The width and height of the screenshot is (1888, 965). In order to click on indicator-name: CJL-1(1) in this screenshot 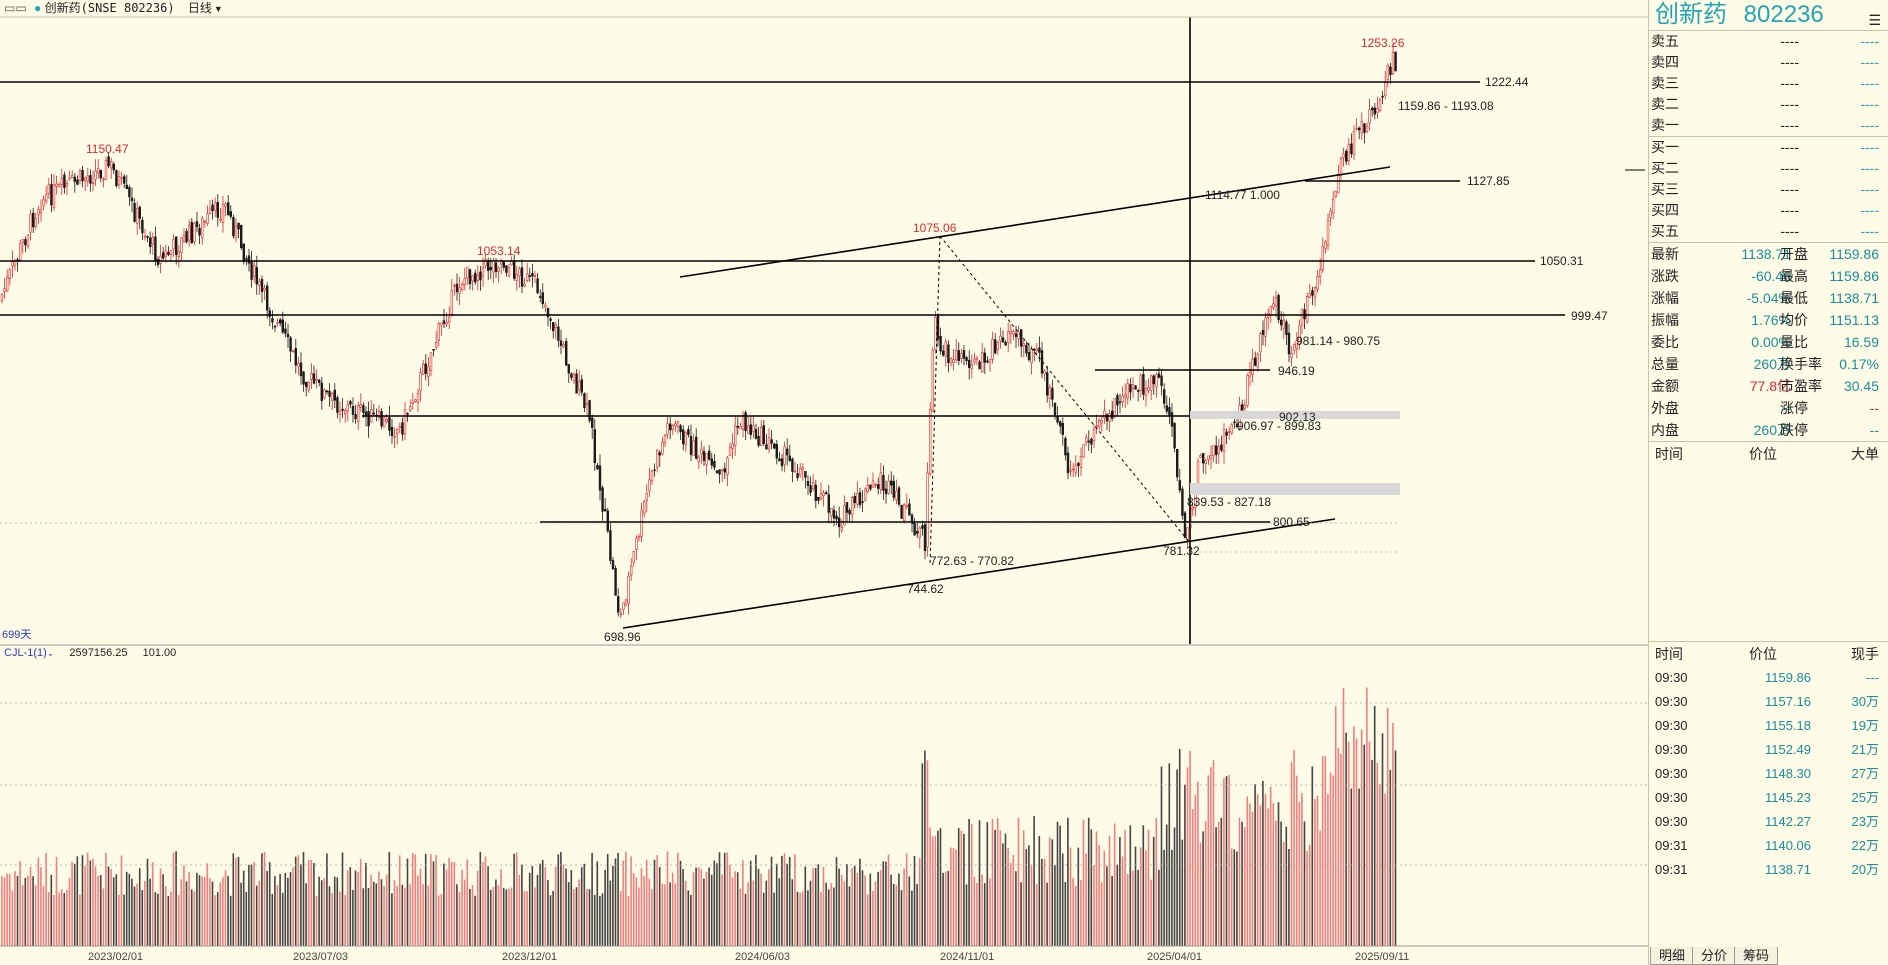, I will do `click(25, 653)`.